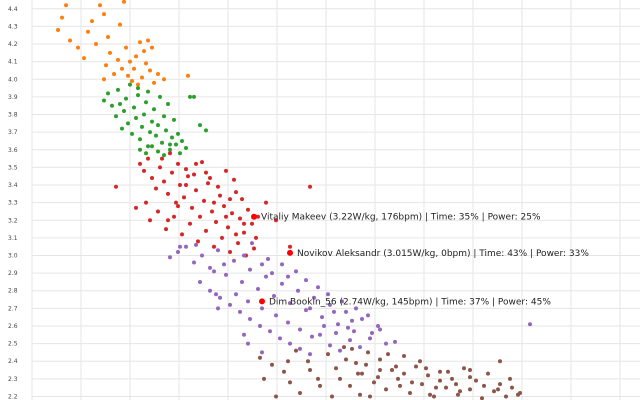 This screenshot has height=400, width=640. I want to click on highlighted-point, so click(262, 301).